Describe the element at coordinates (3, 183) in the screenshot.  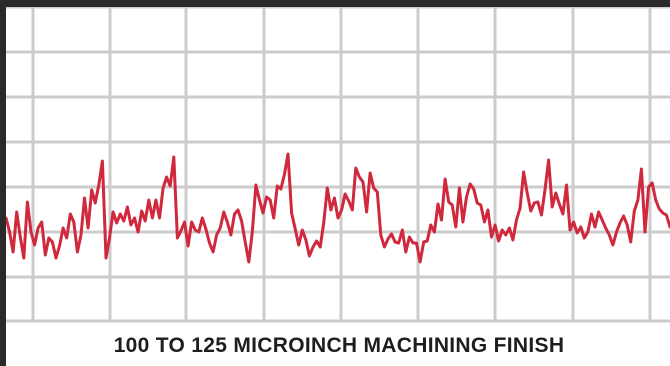
I see `left-border` at that location.